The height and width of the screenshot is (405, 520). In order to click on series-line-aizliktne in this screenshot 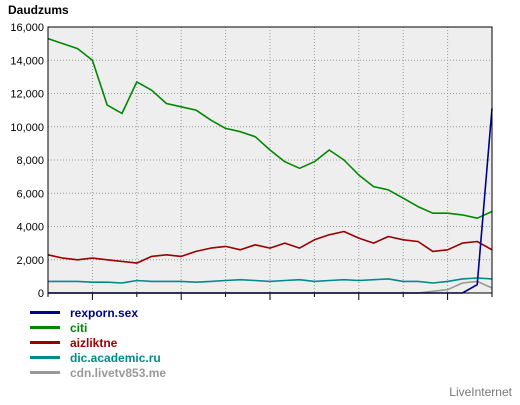, I will do `click(270, 247)`.